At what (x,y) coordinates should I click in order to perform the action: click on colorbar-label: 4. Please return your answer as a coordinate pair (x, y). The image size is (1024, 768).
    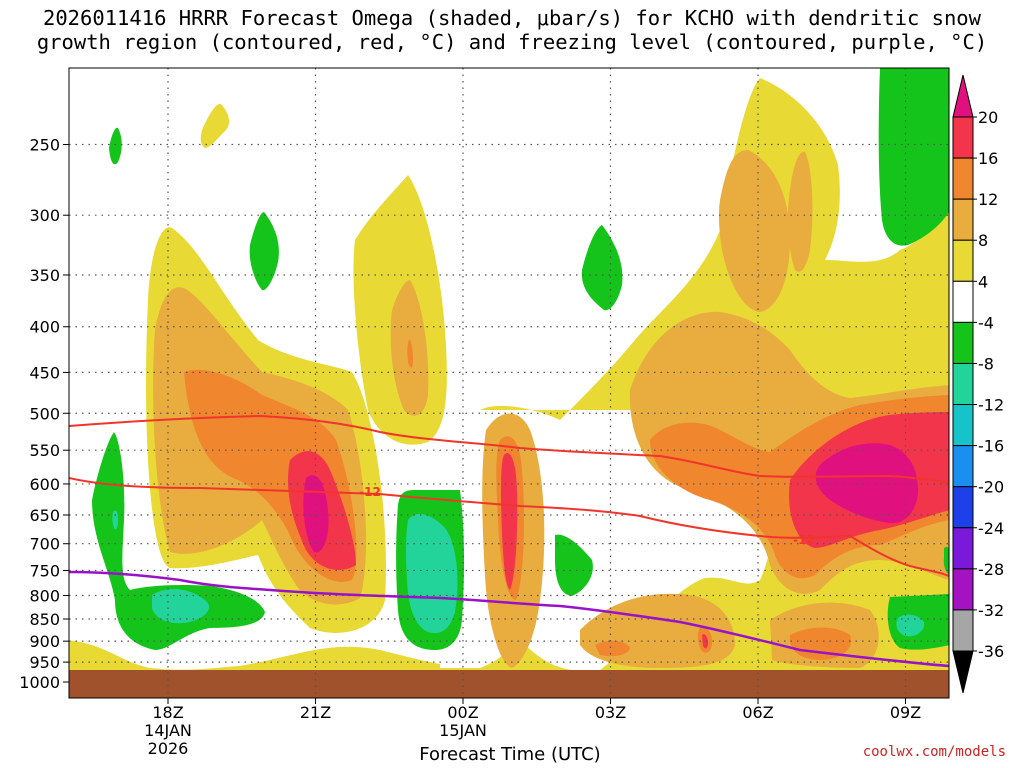
    Looking at the image, I should click on (983, 281).